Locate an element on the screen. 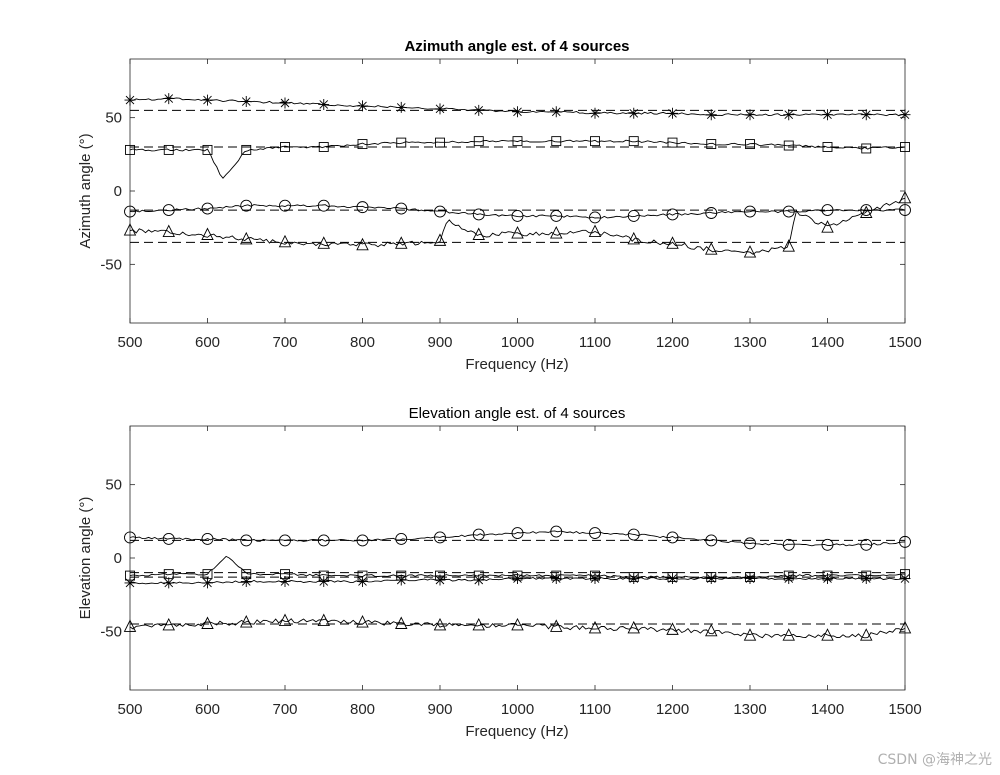 The height and width of the screenshot is (775, 1000). elevation-ylabel: Elevation angle (°) is located at coordinates (85, 558).